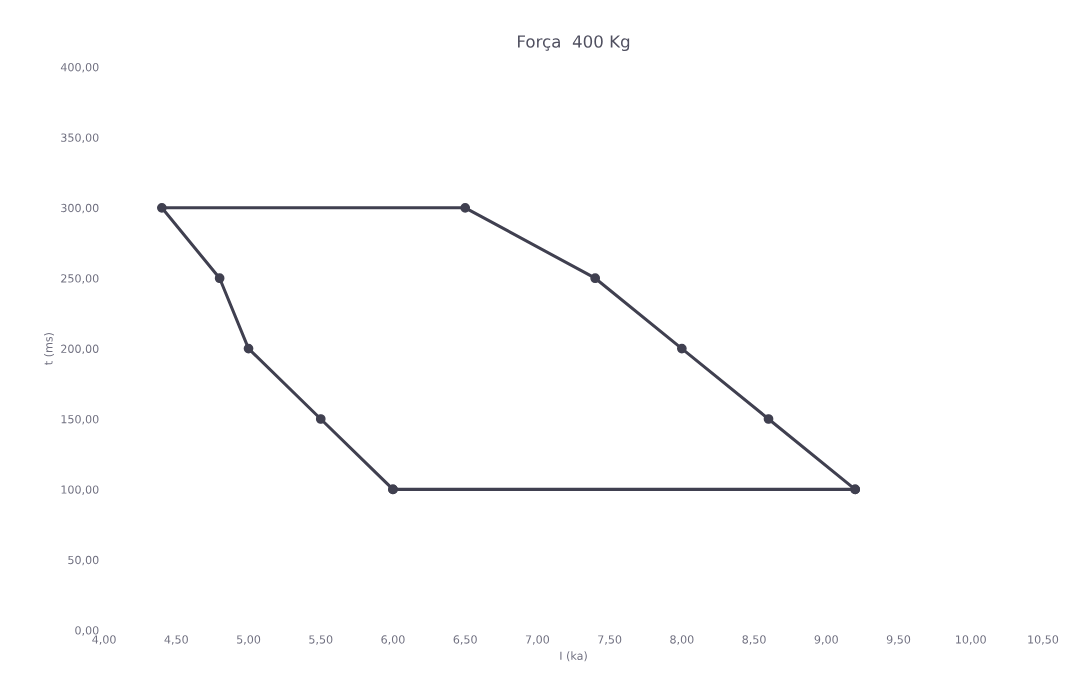 Image resolution: width=1073 pixels, height=691 pixels. I want to click on x-tick-label: 6,50, so click(465, 640).